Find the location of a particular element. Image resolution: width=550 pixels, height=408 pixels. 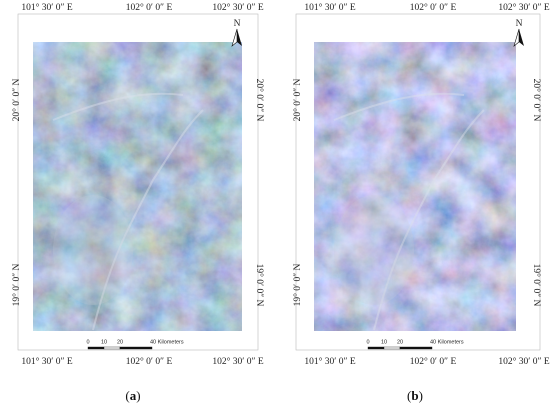

caption-letter: b is located at coordinates (414, 395).